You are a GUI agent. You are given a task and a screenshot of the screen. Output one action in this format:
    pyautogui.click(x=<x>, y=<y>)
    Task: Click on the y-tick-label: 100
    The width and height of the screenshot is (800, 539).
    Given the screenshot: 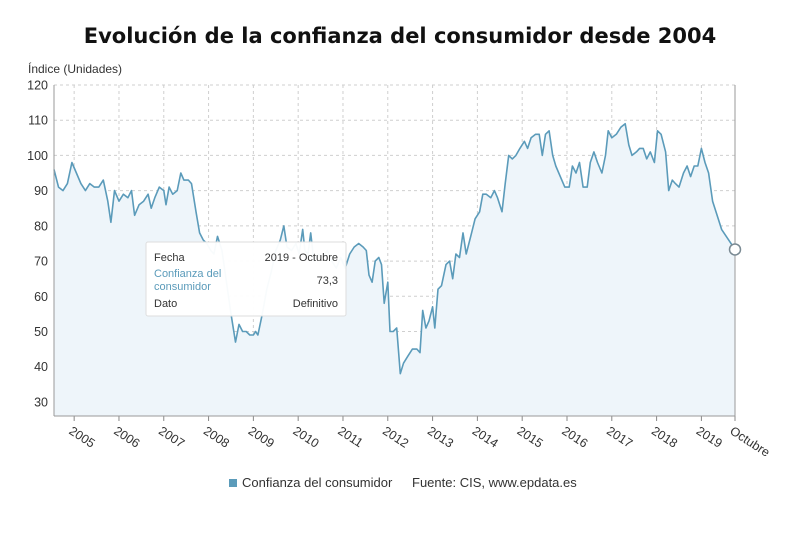 What is the action you would take?
    pyautogui.click(x=37, y=156)
    